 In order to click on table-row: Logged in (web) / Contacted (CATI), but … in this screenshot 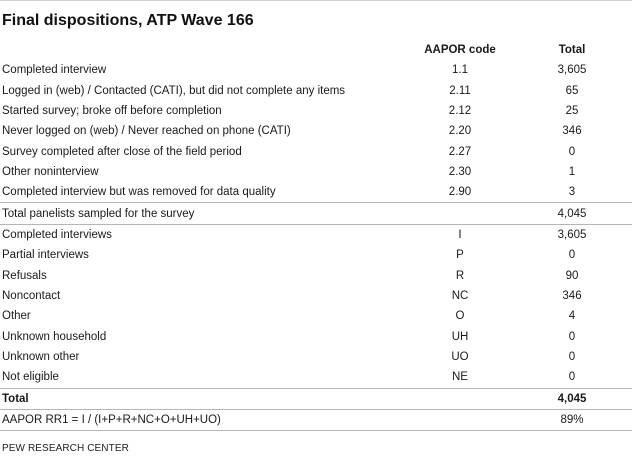, I will do `click(316, 90)`.